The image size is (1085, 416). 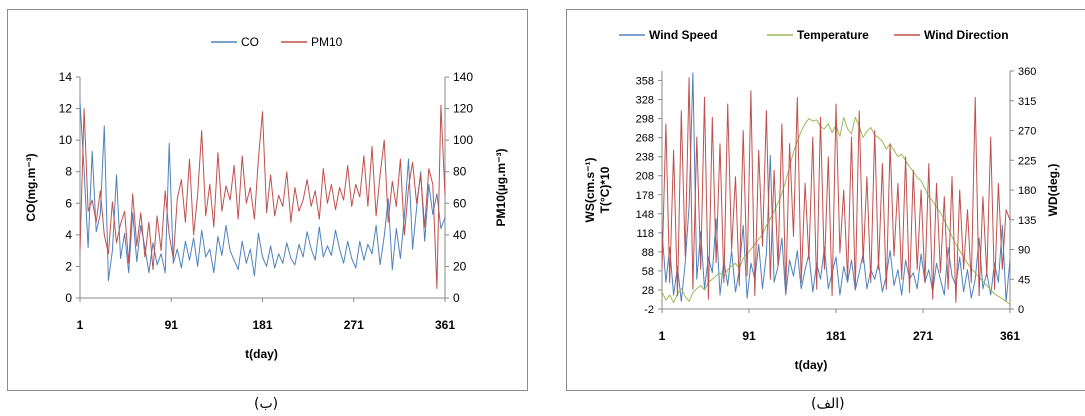 What do you see at coordinates (683, 35) in the screenshot?
I see `legend-label: Wind Speed` at bounding box center [683, 35].